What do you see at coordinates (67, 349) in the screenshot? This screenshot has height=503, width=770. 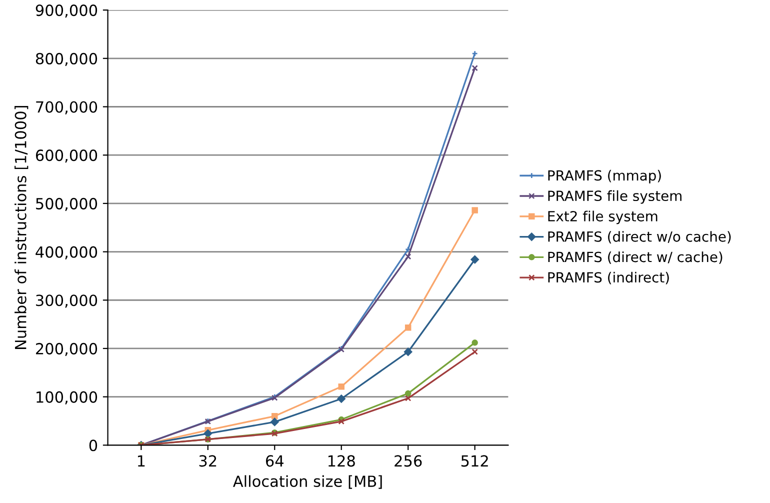 I see `y-tick-label: 200,000` at bounding box center [67, 349].